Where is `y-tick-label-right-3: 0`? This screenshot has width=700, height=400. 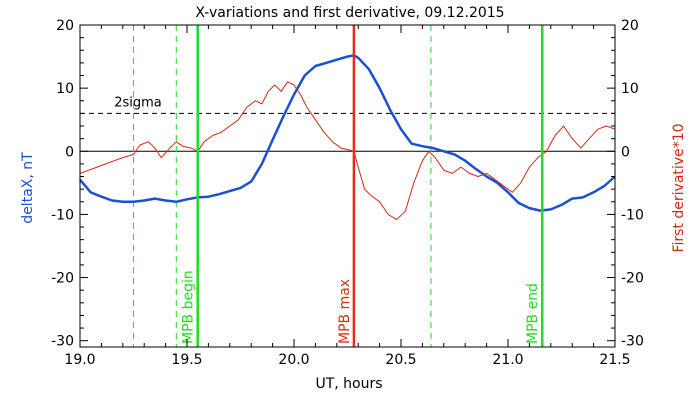 y-tick-label-right-3: 0 is located at coordinates (625, 152).